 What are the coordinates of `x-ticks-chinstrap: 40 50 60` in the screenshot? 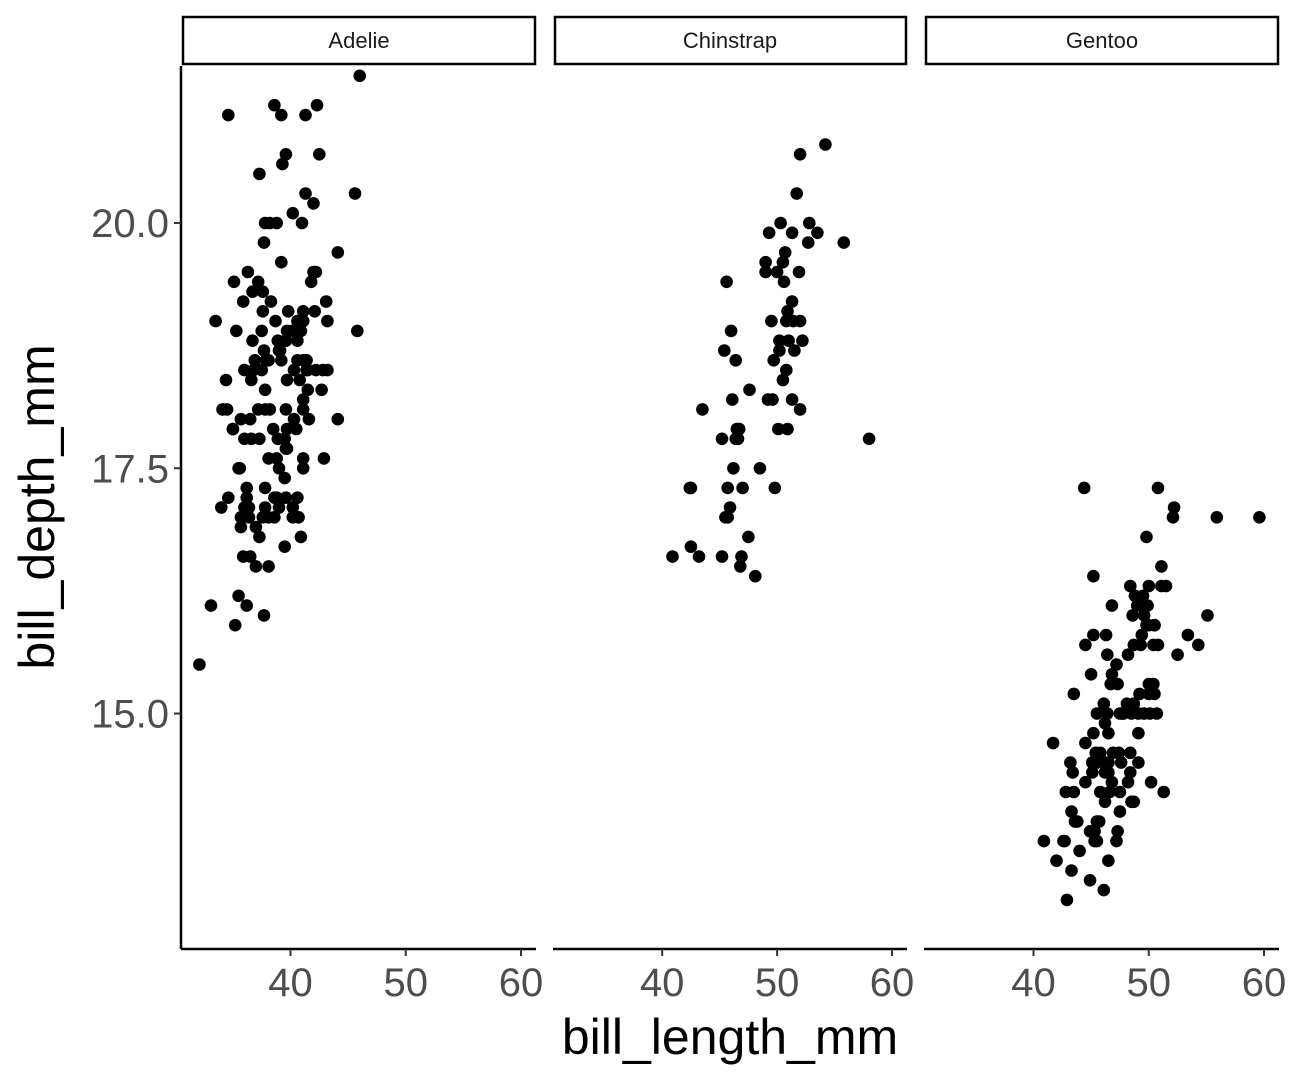 It's located at (777, 977).